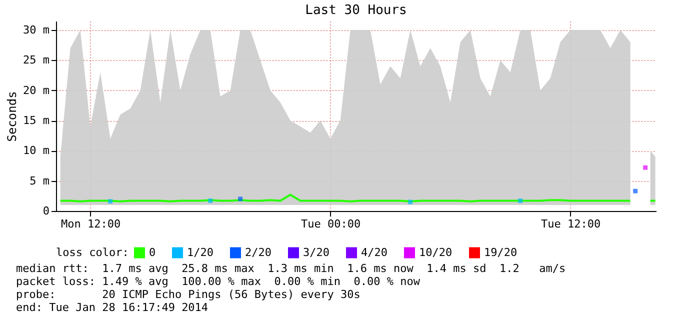  I want to click on y-tick-label: 0, so click(46, 211).